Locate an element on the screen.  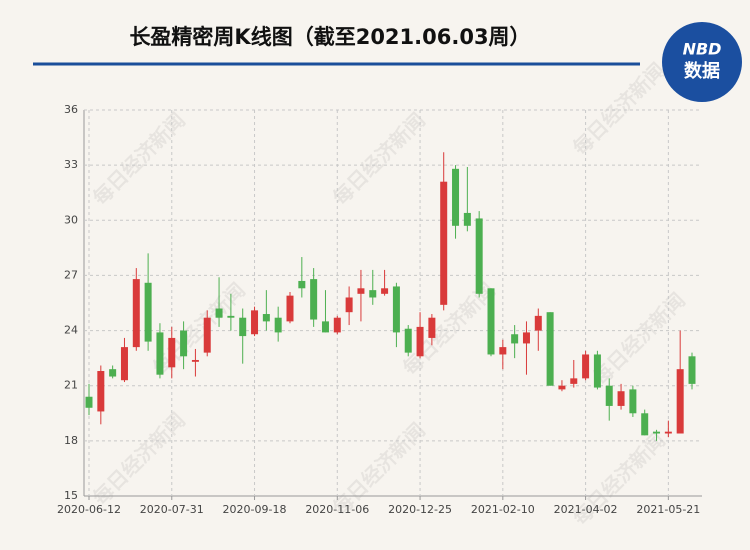
y-tick-label: 15 is located at coordinates (71, 495).